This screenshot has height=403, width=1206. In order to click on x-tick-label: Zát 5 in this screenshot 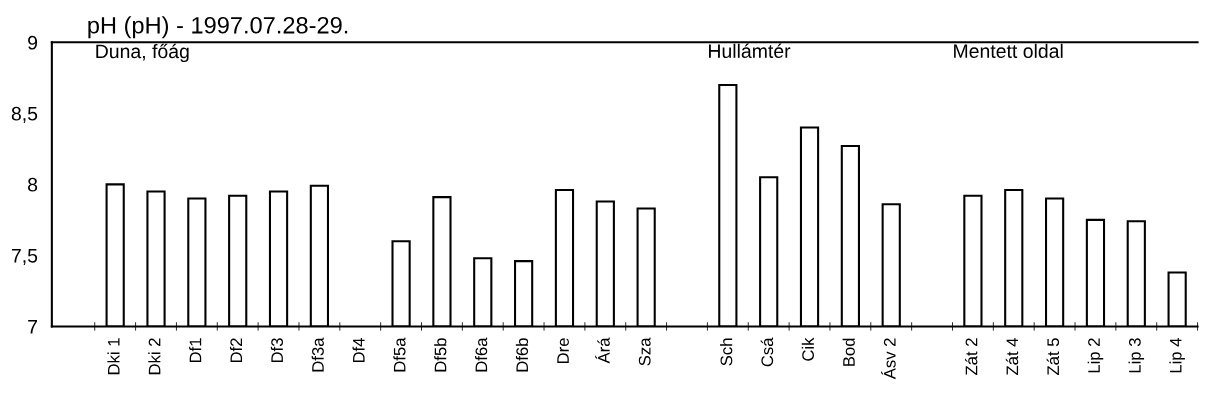, I will do `click(1053, 356)`.